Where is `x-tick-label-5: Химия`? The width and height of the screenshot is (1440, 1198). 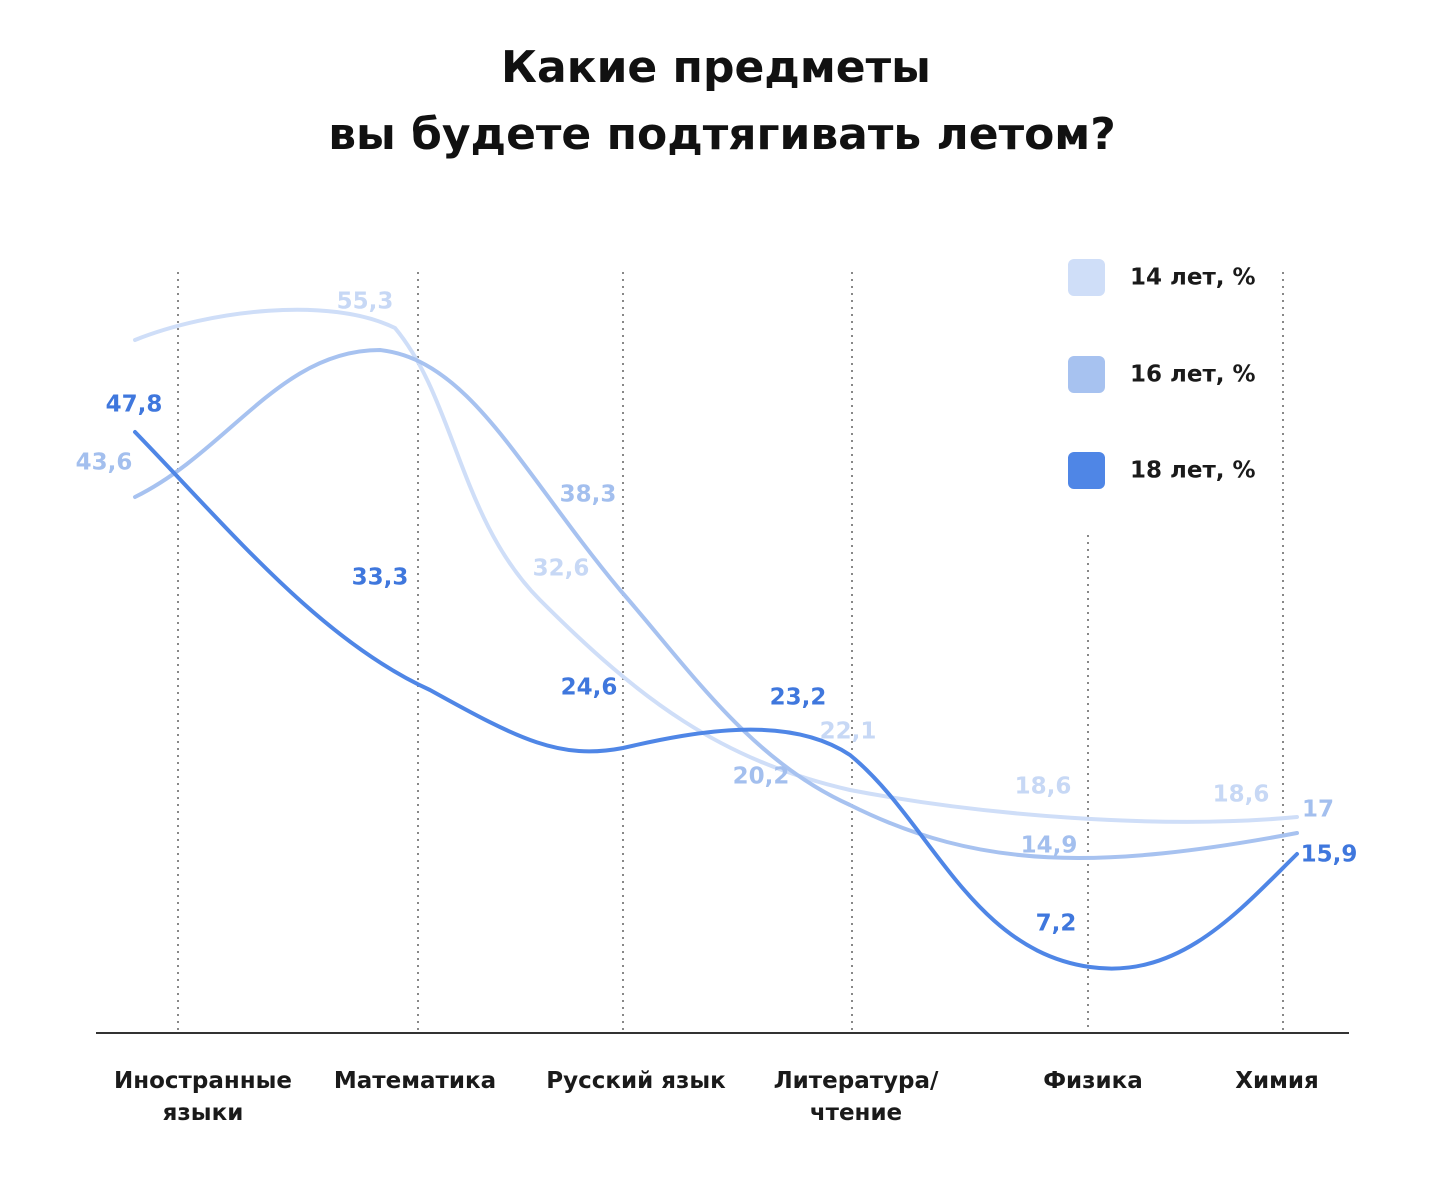 x-tick-label-5: Химия is located at coordinates (1277, 1081).